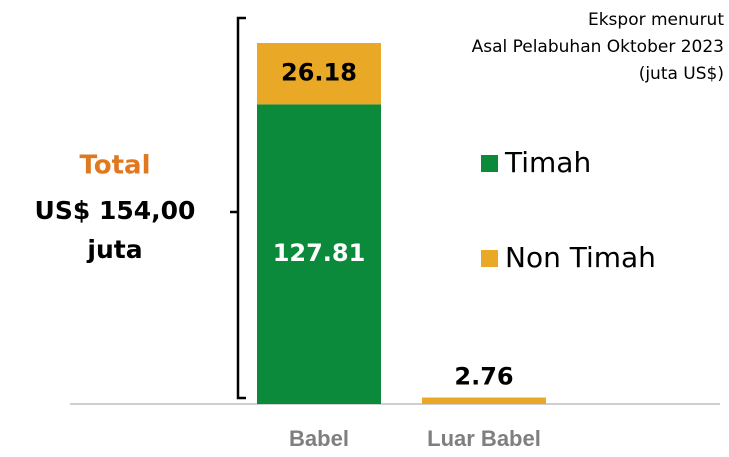  What do you see at coordinates (115, 210) in the screenshot?
I see `total-value: US$ 154,00` at bounding box center [115, 210].